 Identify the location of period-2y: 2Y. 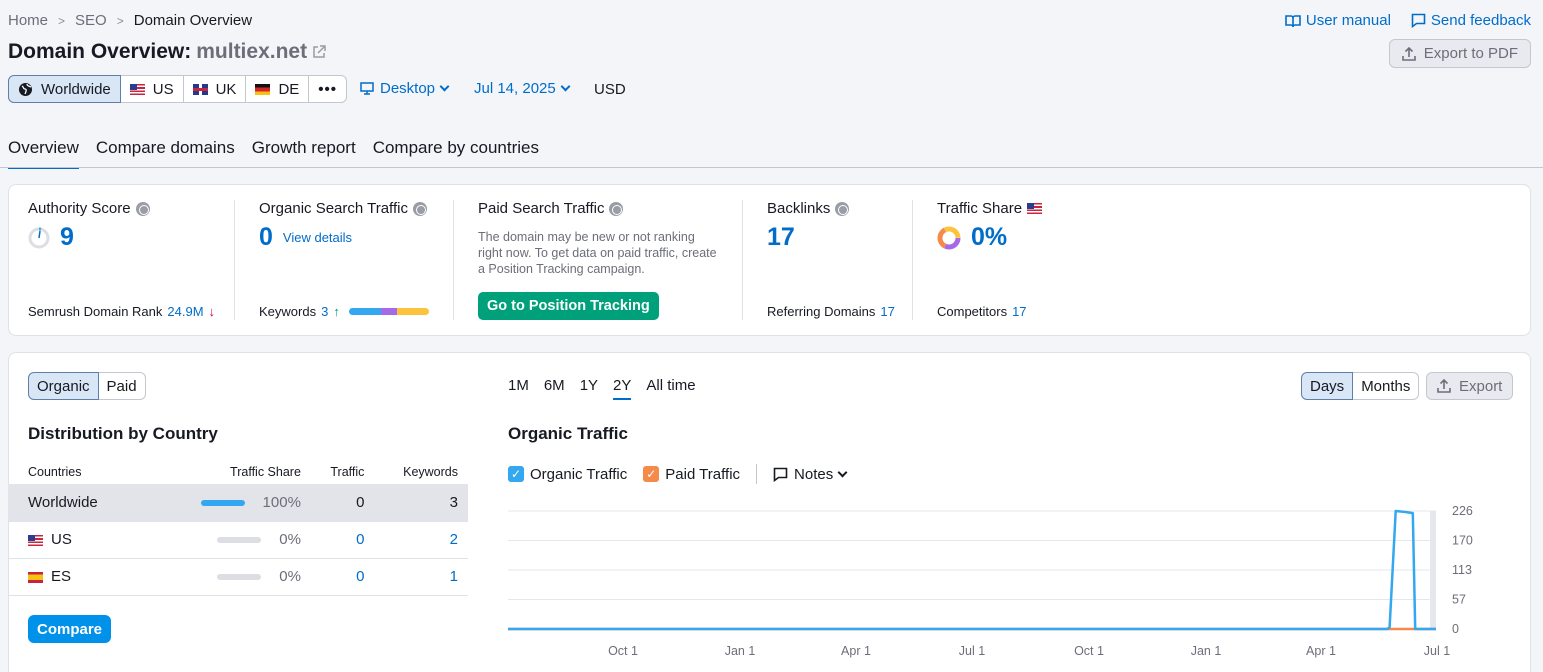
(622, 388).